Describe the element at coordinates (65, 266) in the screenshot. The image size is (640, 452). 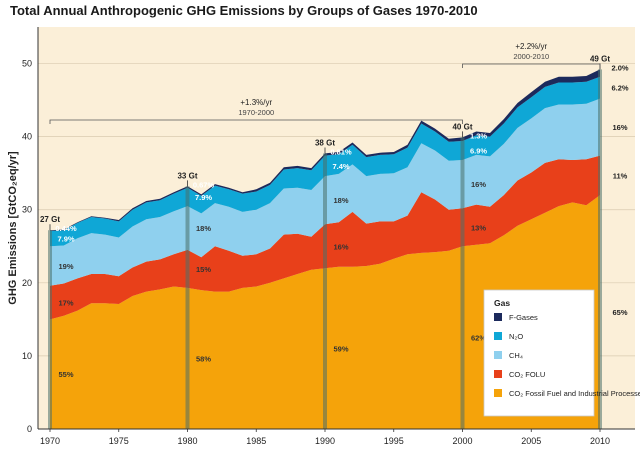
I see `benchmark-share-label: 19%` at that location.